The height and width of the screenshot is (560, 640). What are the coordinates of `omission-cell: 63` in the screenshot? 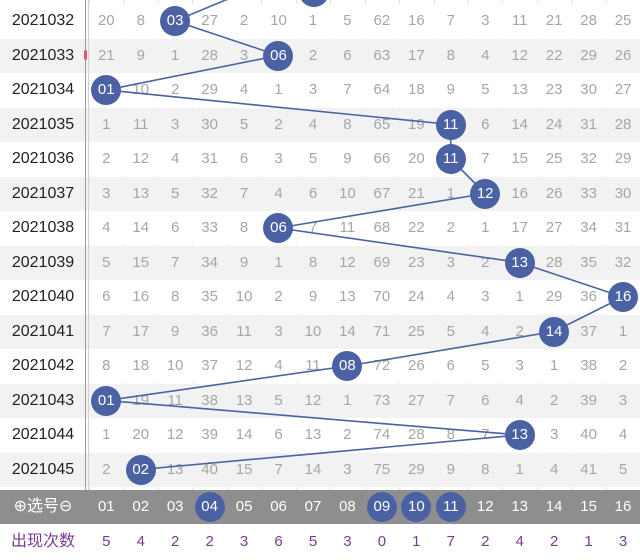 It's located at (382, 55).